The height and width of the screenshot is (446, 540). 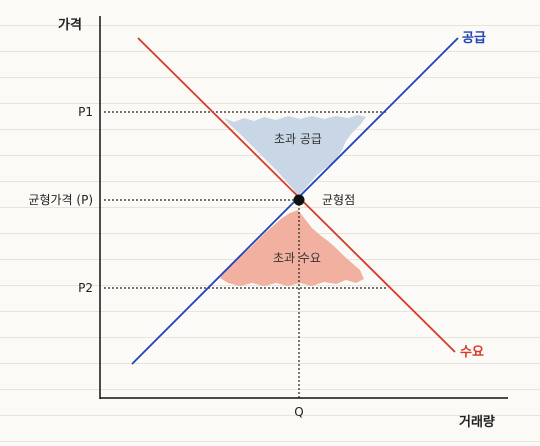 I want to click on equilibrium-label: 균형점, so click(x=338, y=200).